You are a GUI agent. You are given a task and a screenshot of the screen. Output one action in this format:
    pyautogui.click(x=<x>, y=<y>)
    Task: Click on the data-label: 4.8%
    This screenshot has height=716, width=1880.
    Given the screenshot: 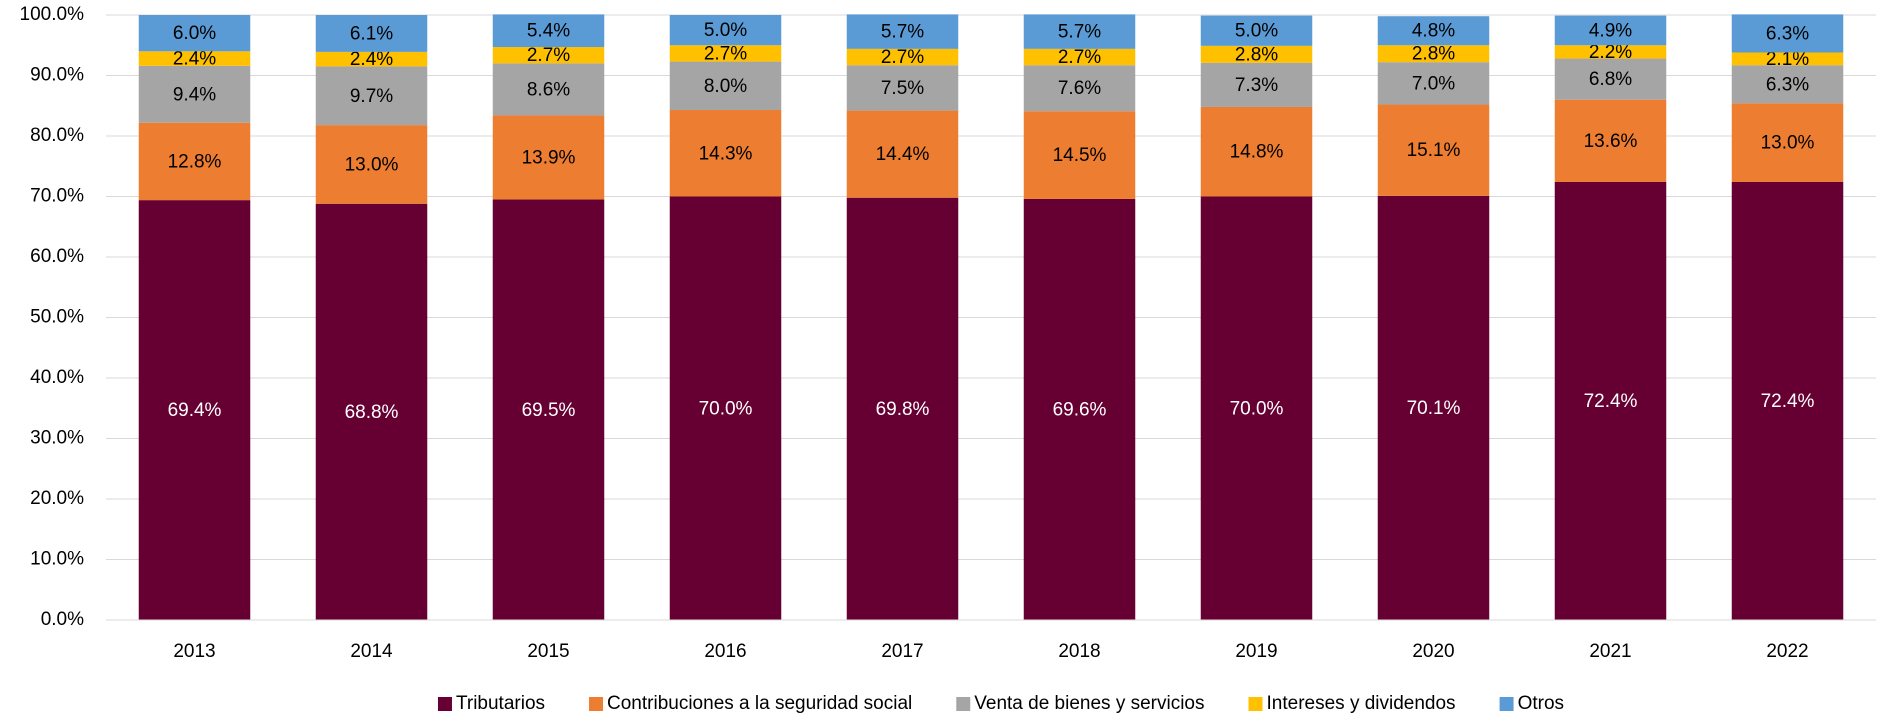 What is the action you would take?
    pyautogui.click(x=1433, y=31)
    